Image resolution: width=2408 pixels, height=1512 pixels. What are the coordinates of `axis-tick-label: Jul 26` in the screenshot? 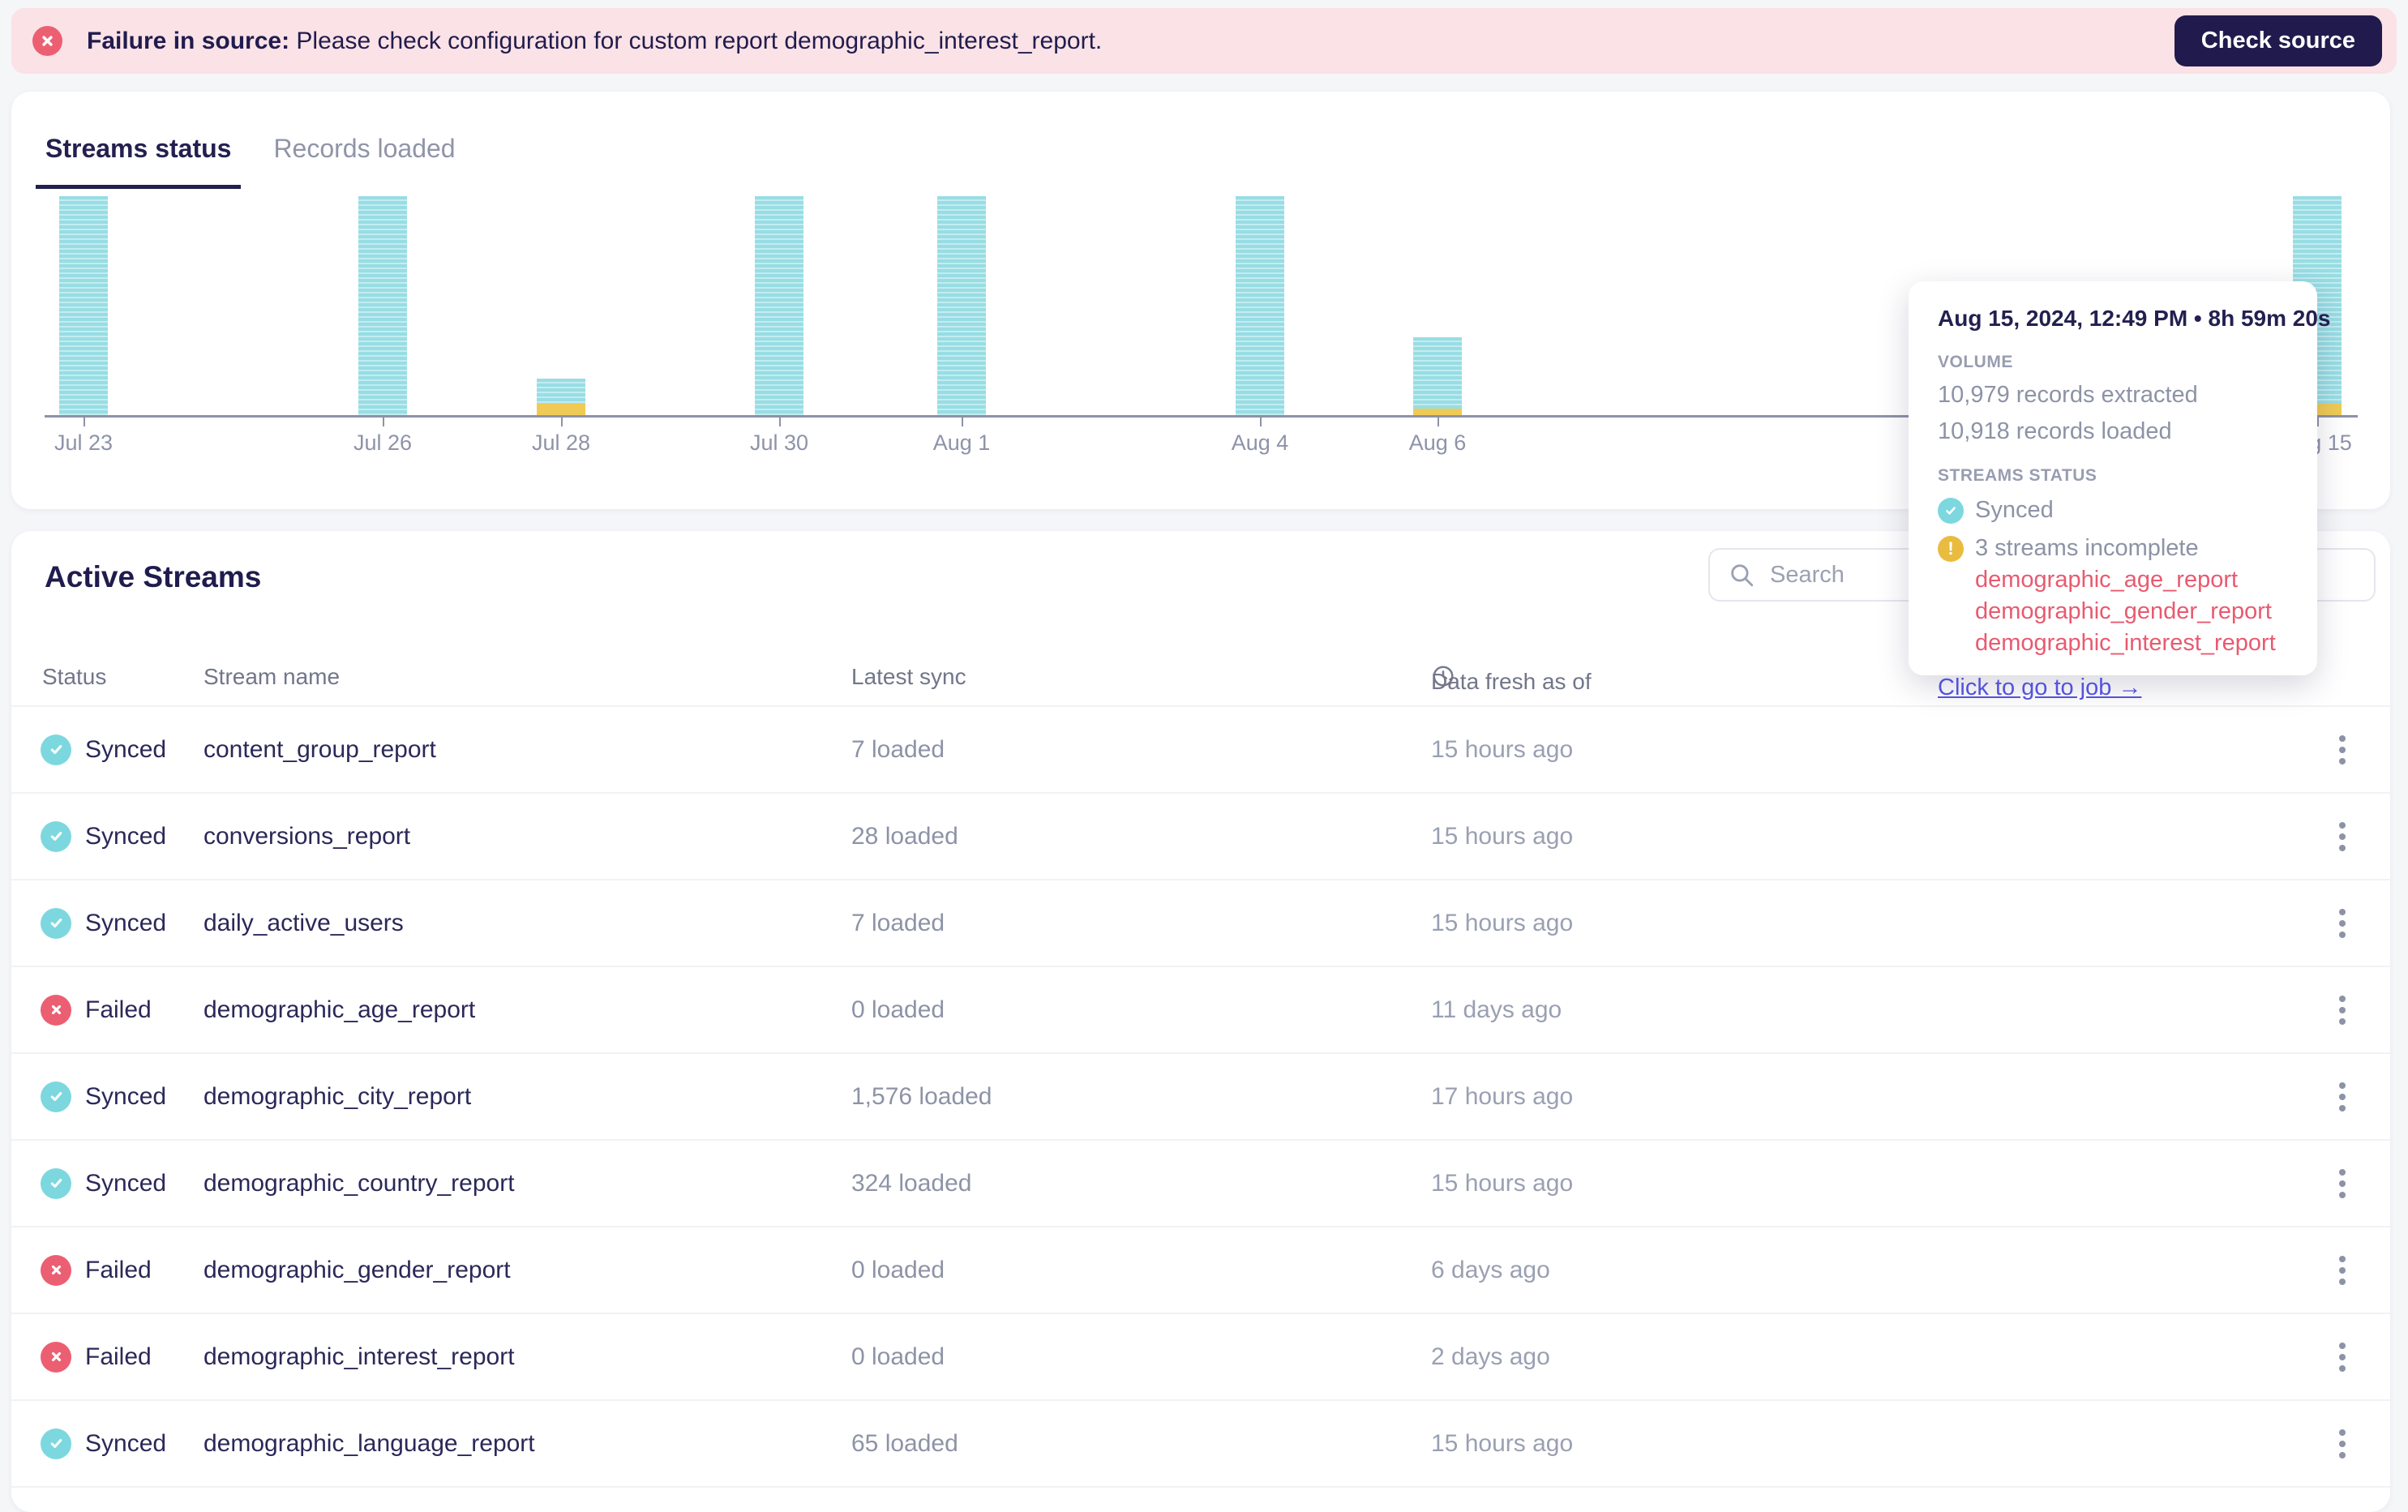 It's located at (383, 442).